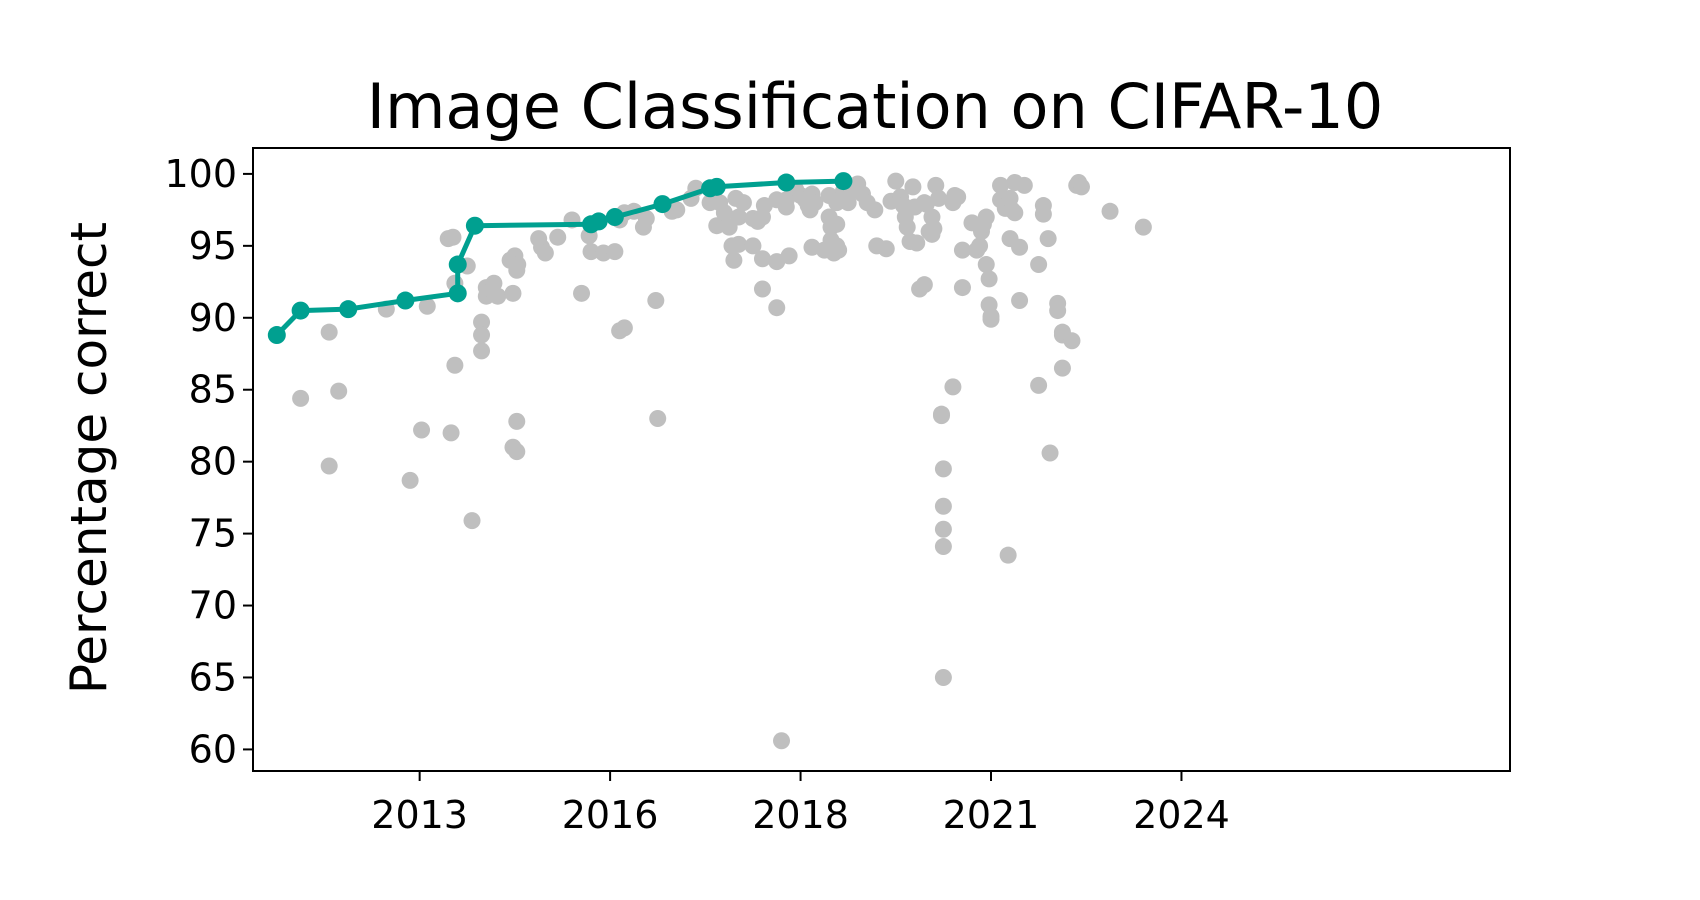 The width and height of the screenshot is (1700, 900). What do you see at coordinates (991, 815) in the screenshot?
I see `x-tick-label: 2021` at bounding box center [991, 815].